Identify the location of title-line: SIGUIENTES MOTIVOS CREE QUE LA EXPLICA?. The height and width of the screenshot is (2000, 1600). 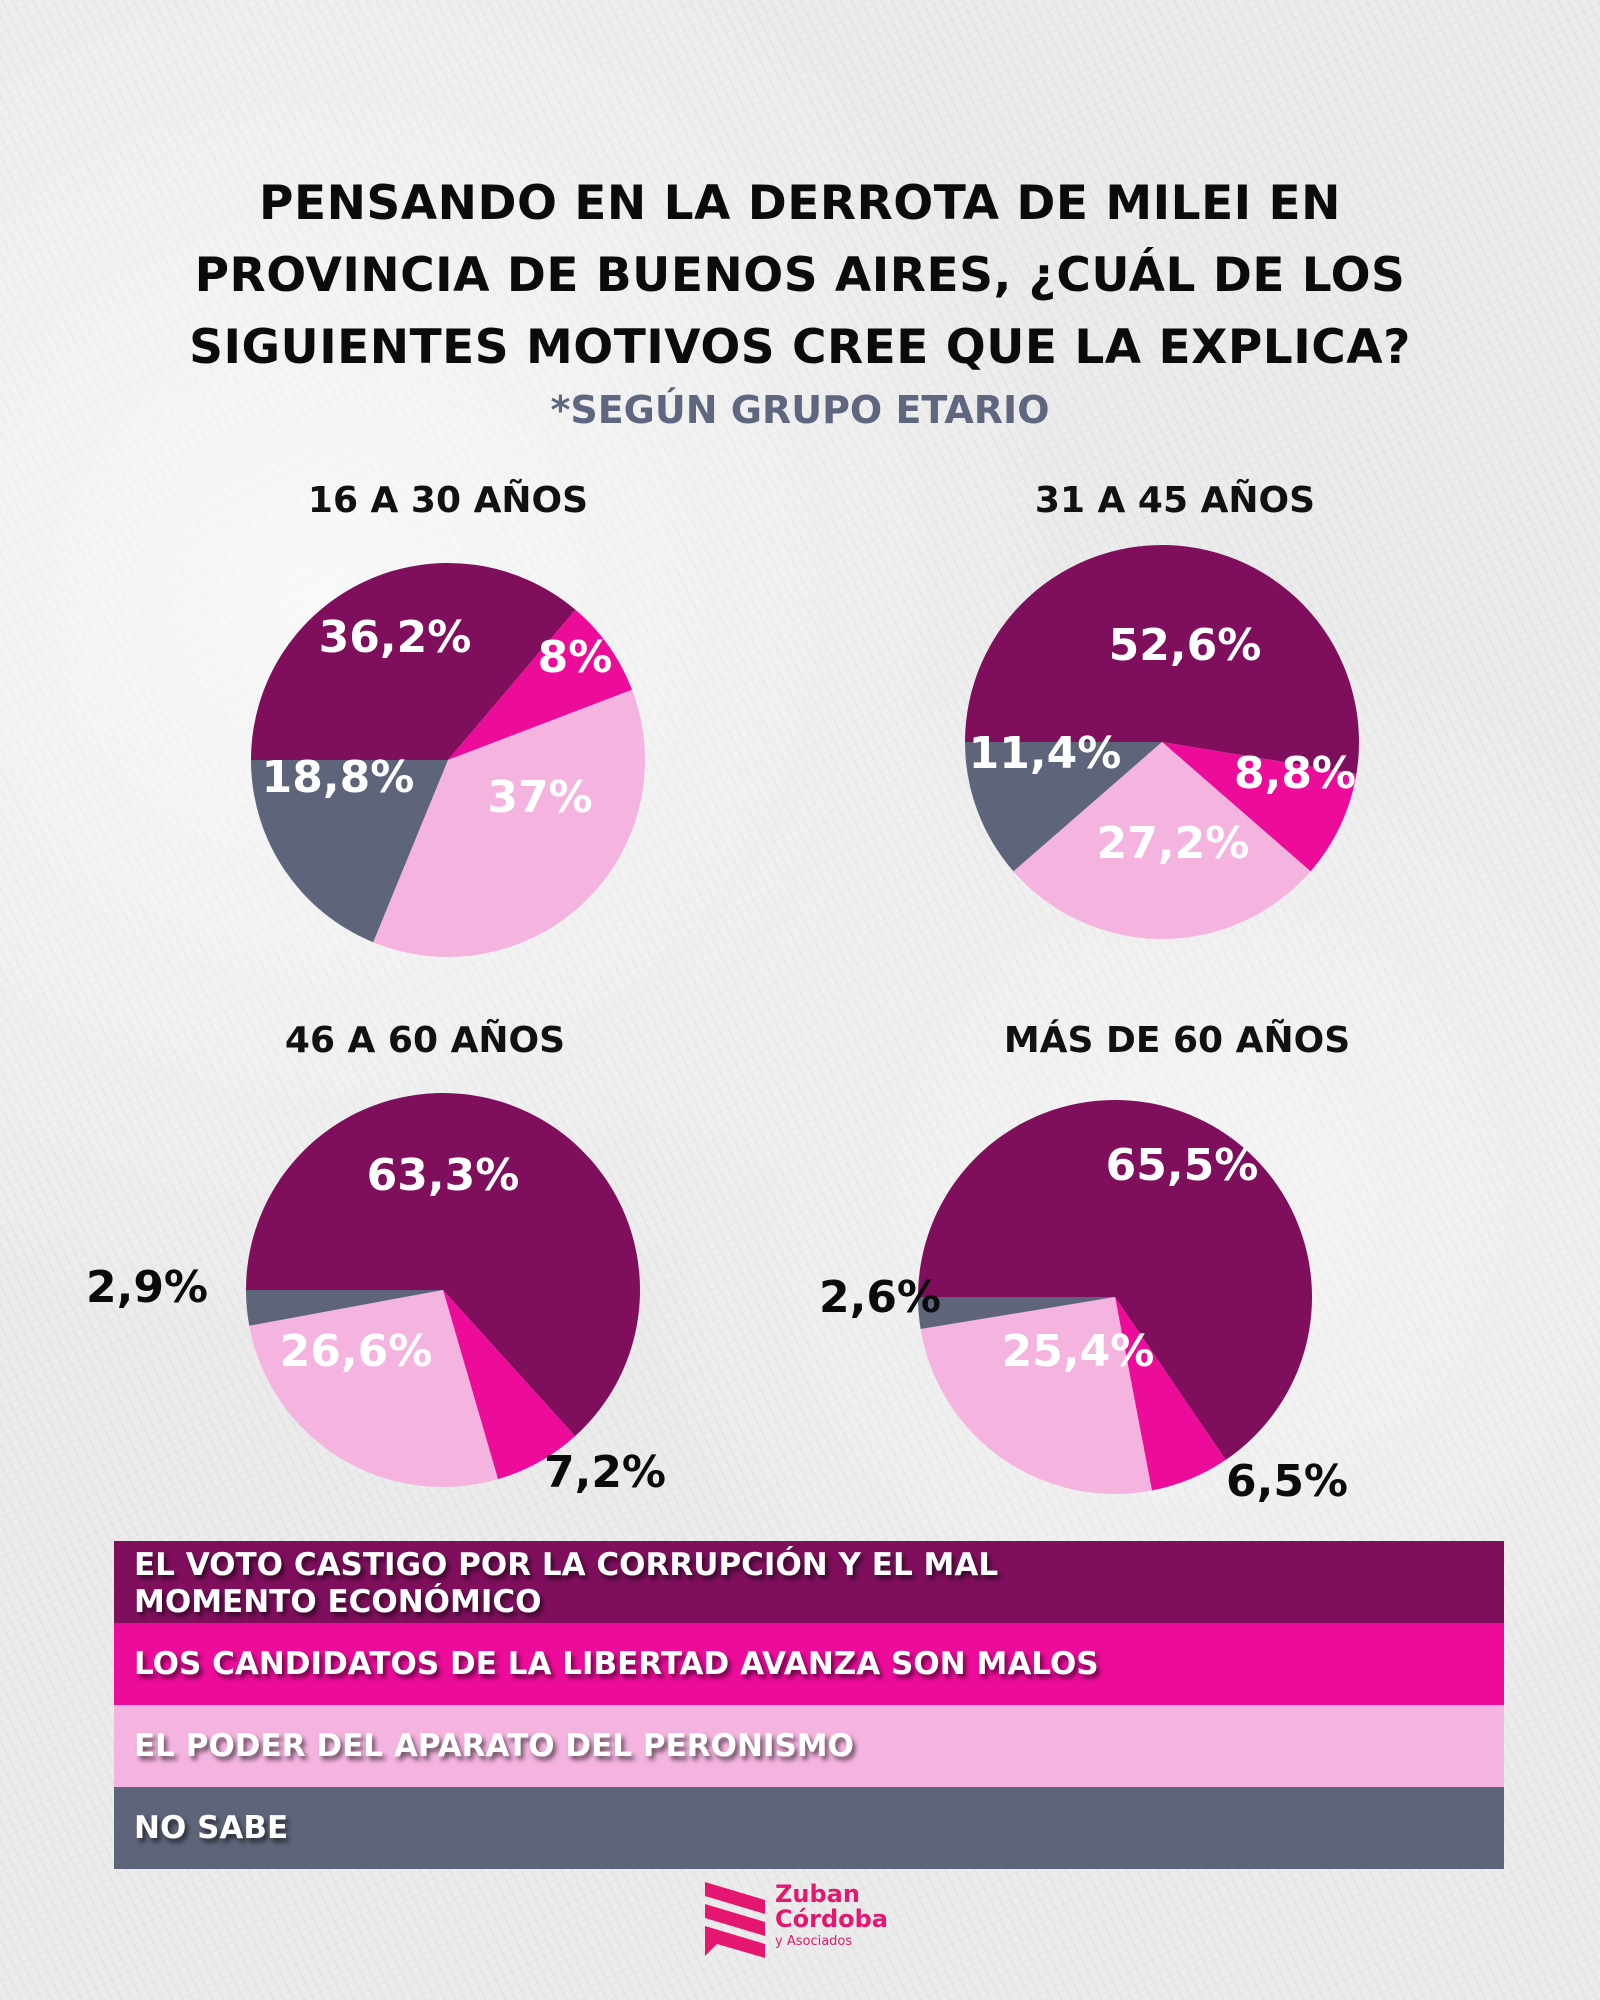
(800, 347).